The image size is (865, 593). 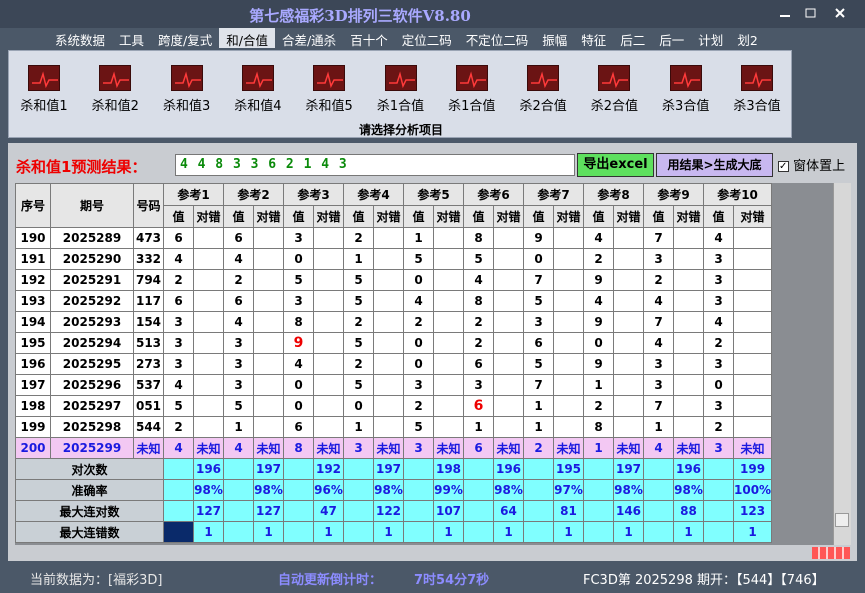 What do you see at coordinates (478, 364) in the screenshot?
I see `value-cell: 6` at bounding box center [478, 364].